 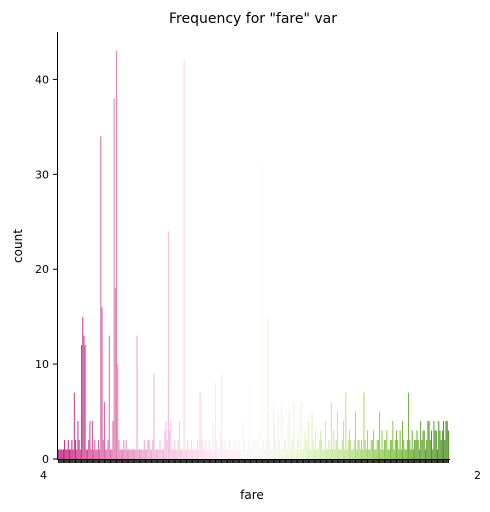 What do you see at coordinates (43, 475) in the screenshot?
I see `x-tick-label-first: 4` at bounding box center [43, 475].